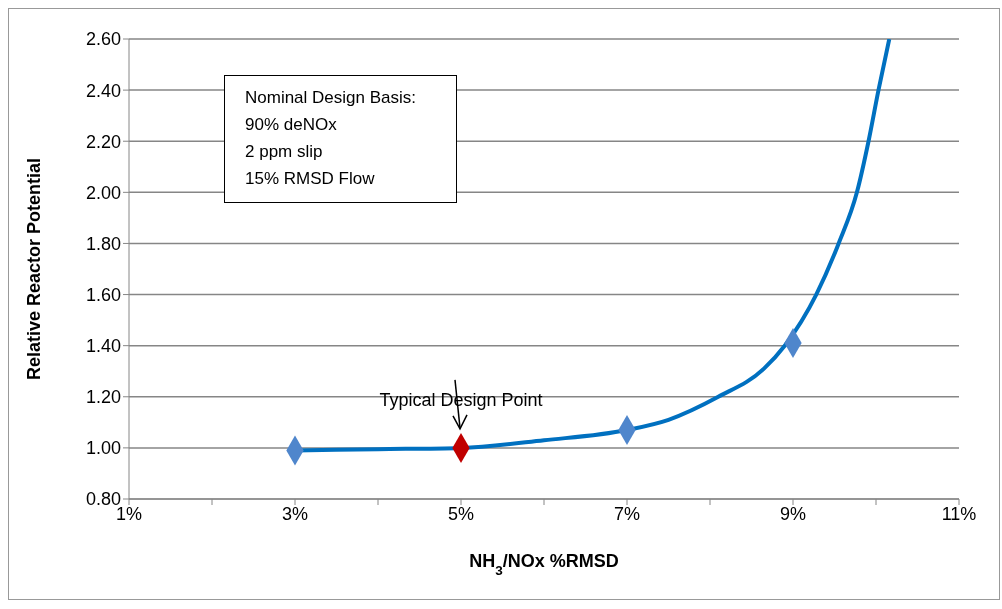  I want to click on y-tick-label: 2.60, so click(103, 39).